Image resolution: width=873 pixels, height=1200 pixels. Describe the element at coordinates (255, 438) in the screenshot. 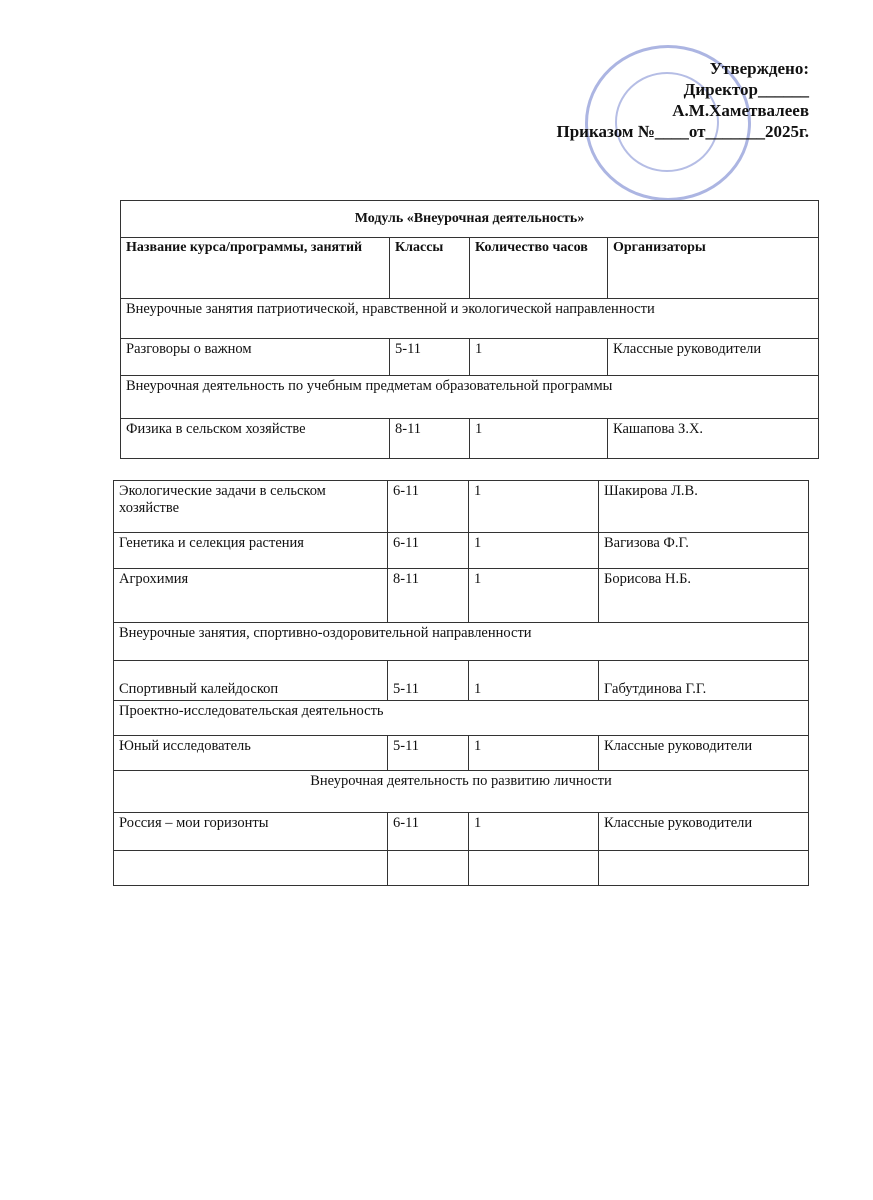

I see `cell: Физика в сельском хозяйстве` at that location.